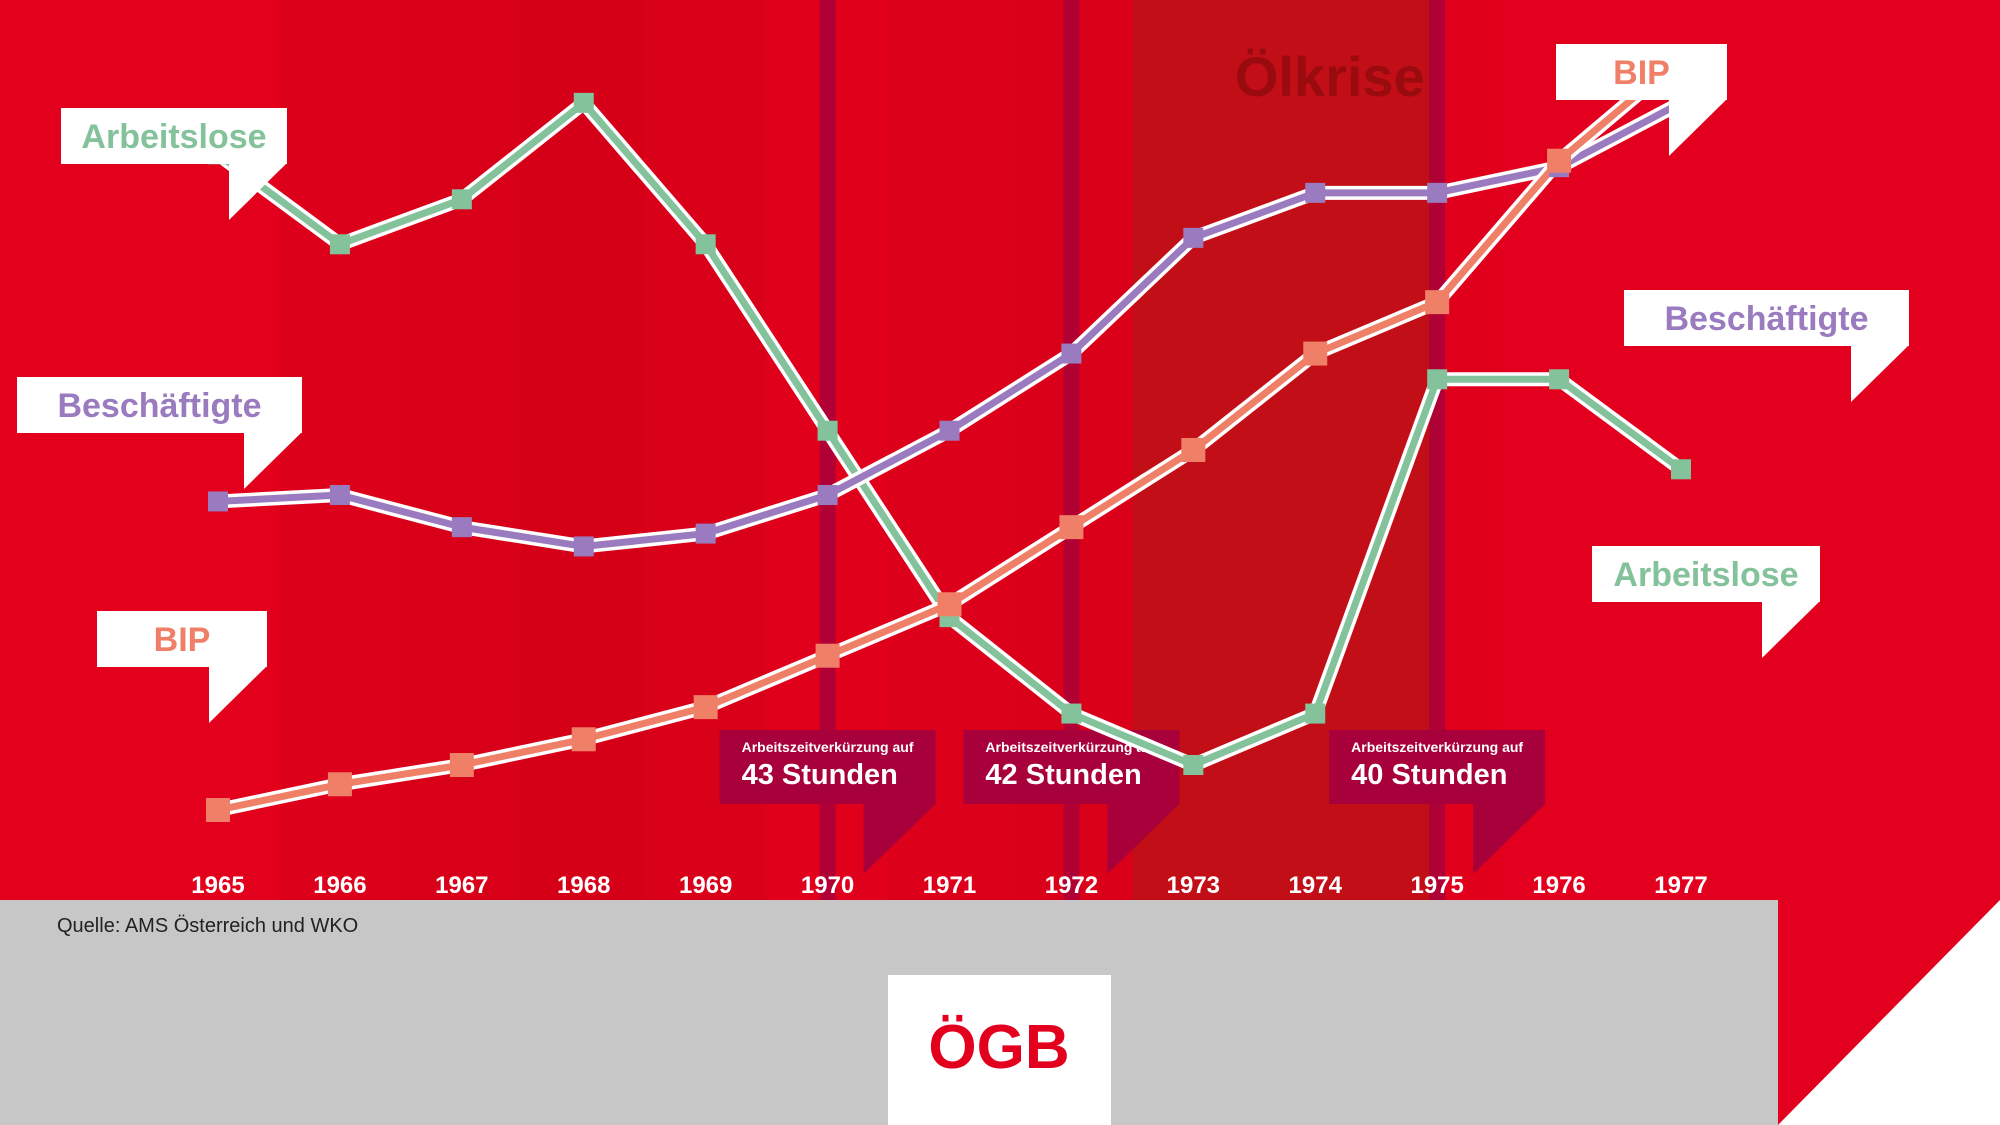 This screenshot has height=1125, width=2000. What do you see at coordinates (461, 885) in the screenshot?
I see `x-tick-label: 1967` at bounding box center [461, 885].